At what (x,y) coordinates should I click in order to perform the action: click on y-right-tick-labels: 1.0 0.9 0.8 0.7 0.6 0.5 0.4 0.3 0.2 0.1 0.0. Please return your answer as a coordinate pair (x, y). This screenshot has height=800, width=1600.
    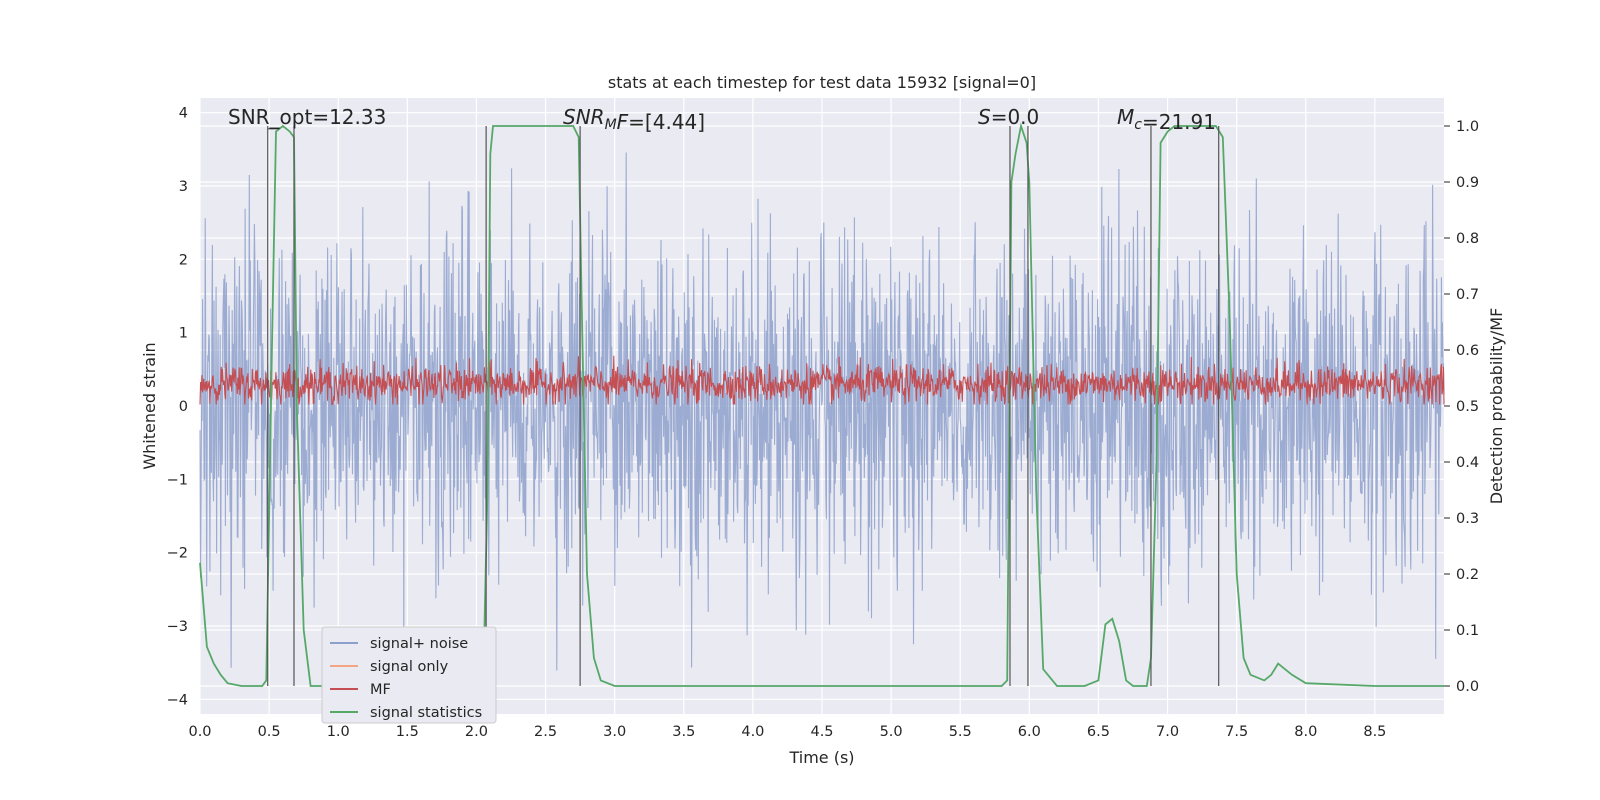
    Looking at the image, I should click on (1461, 407).